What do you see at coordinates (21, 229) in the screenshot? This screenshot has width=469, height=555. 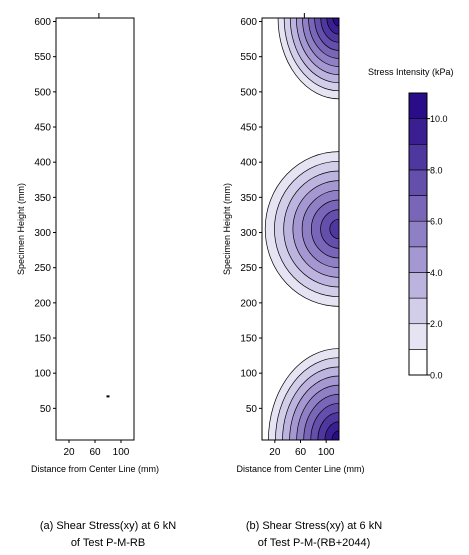 I see `y-axis-label-a: Specimen Height (mm)` at bounding box center [21, 229].